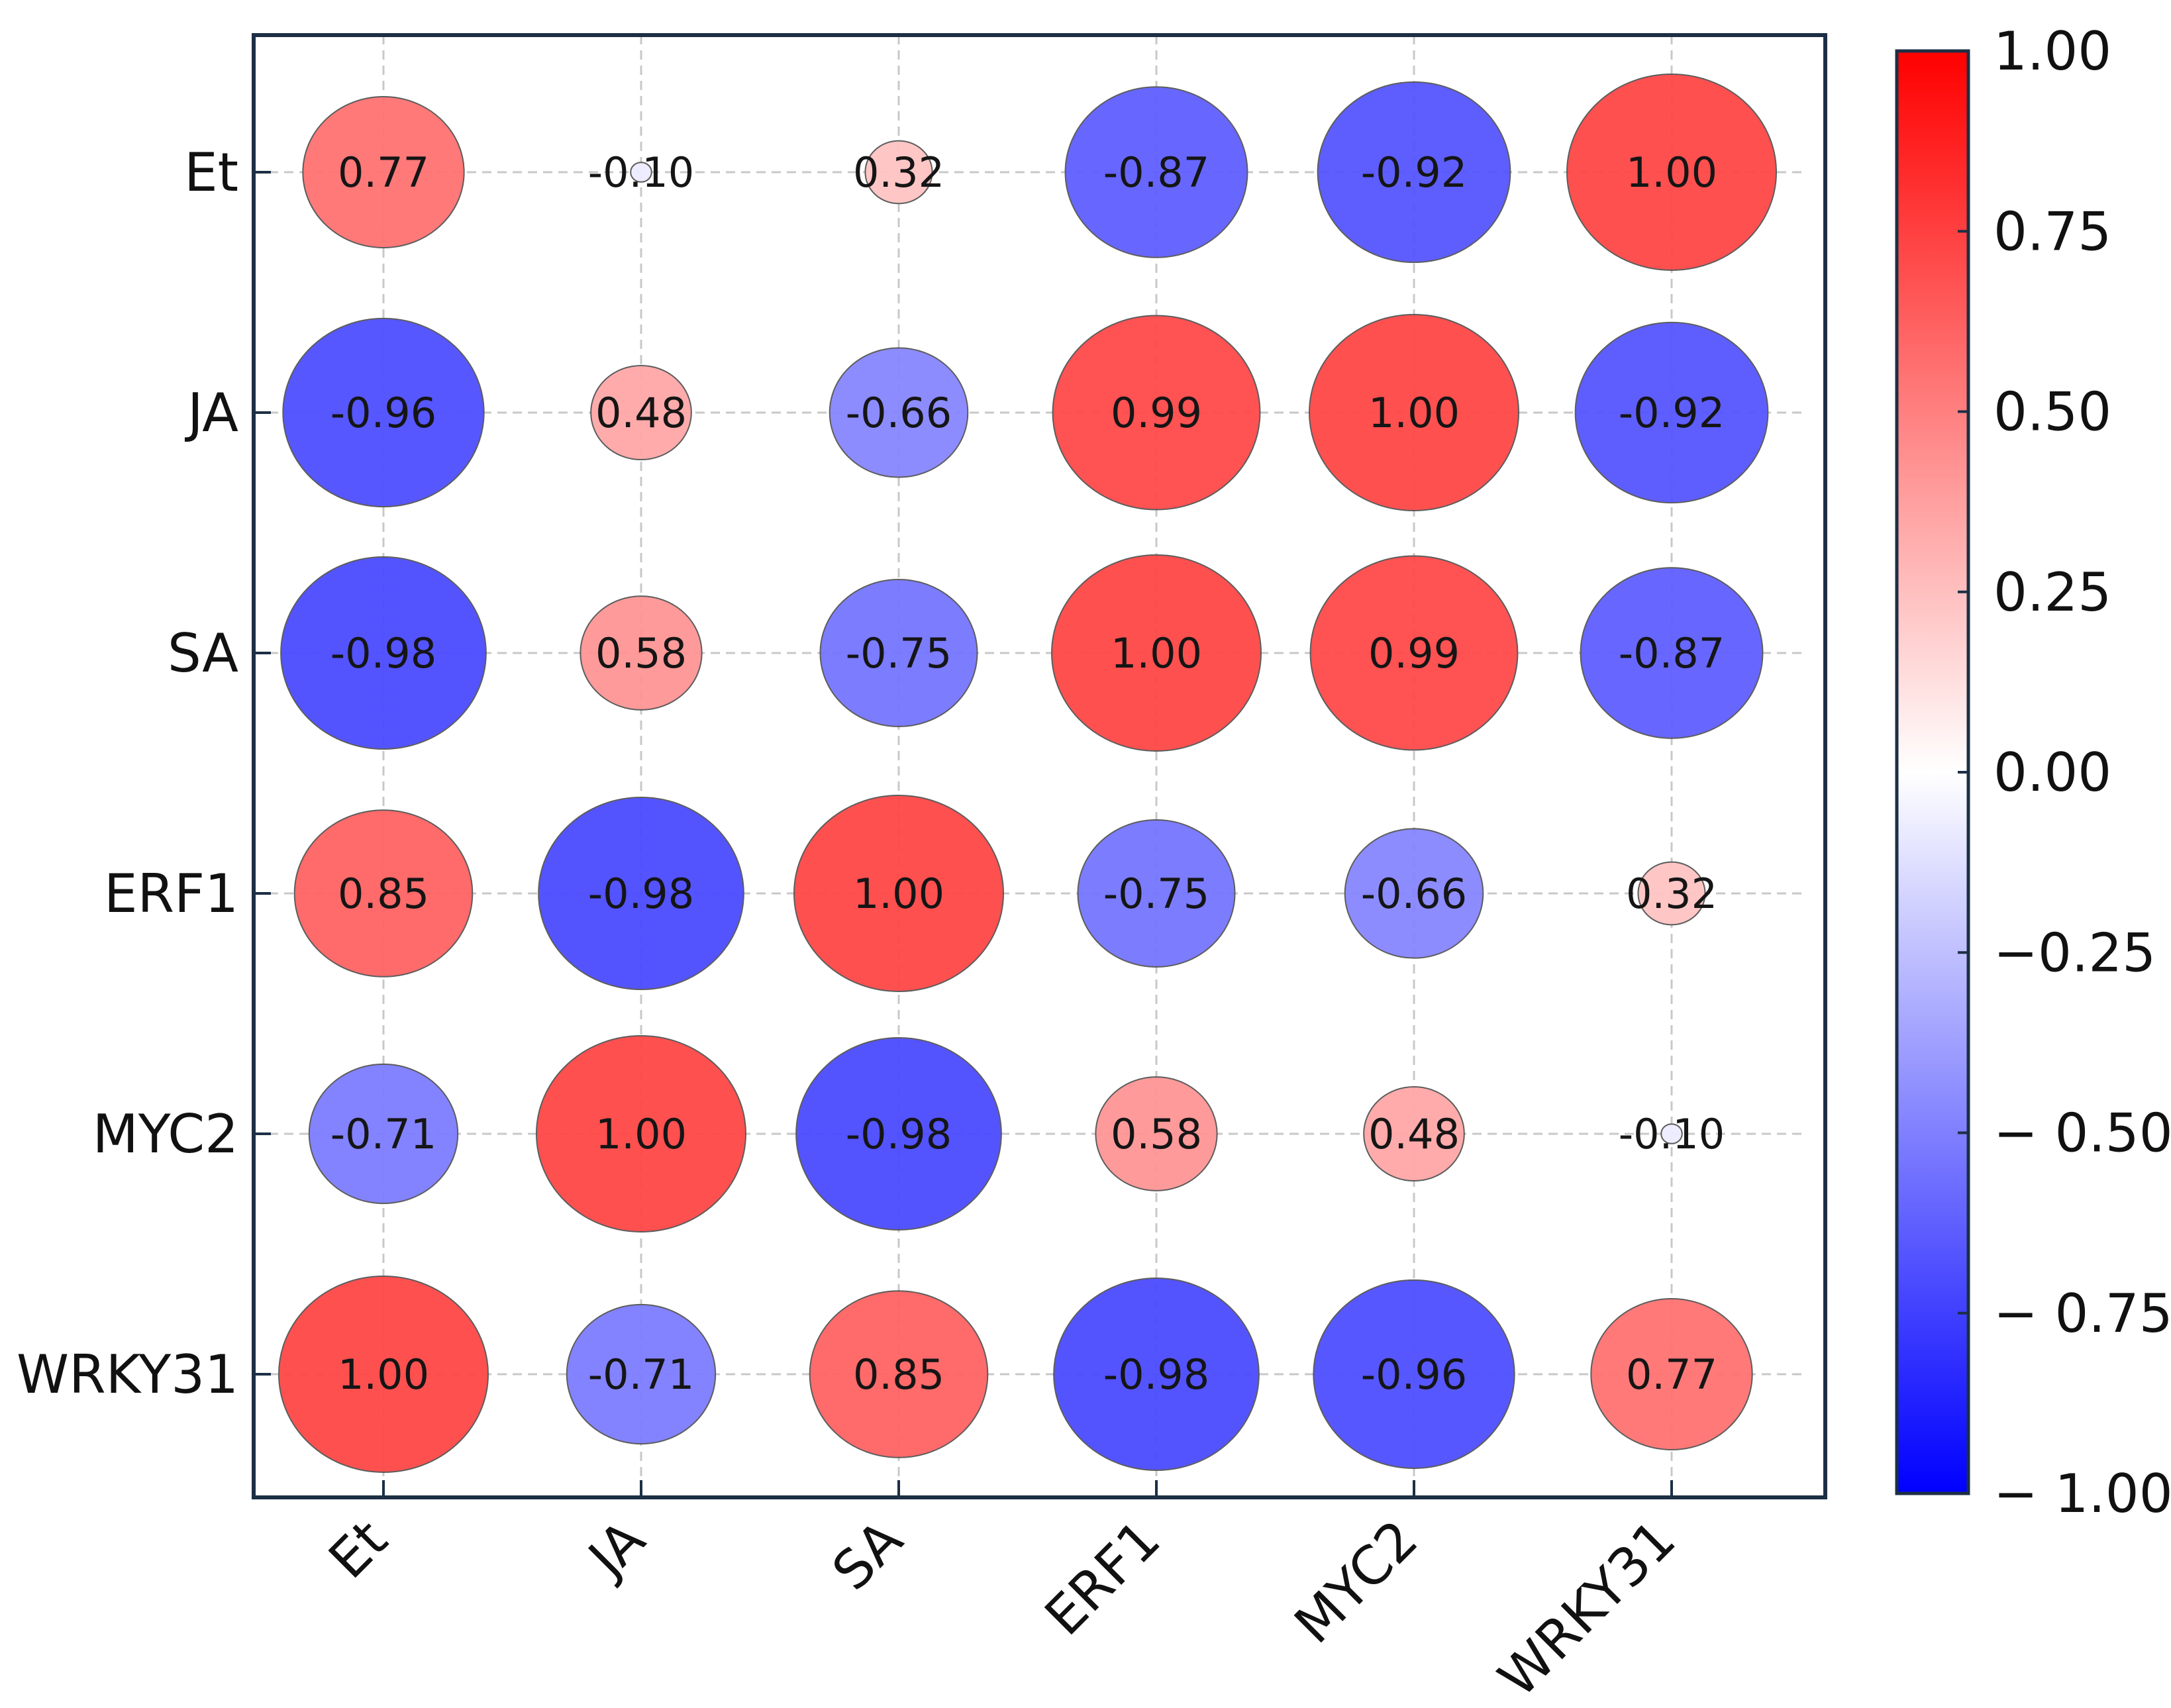 This screenshot has height=1708, width=2171. I want to click on correlation-cell: -0.98, so click(898, 1133).